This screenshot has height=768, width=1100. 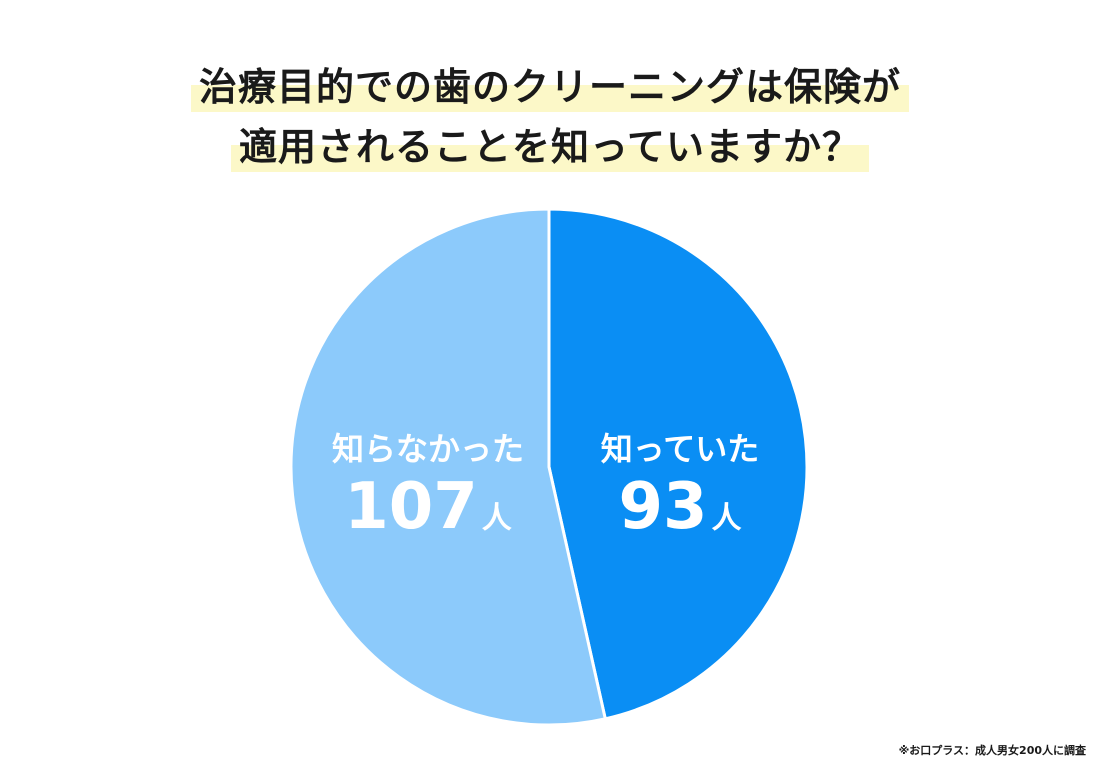 I want to click on slice-category-label-0: 知っていた, so click(x=680, y=449).